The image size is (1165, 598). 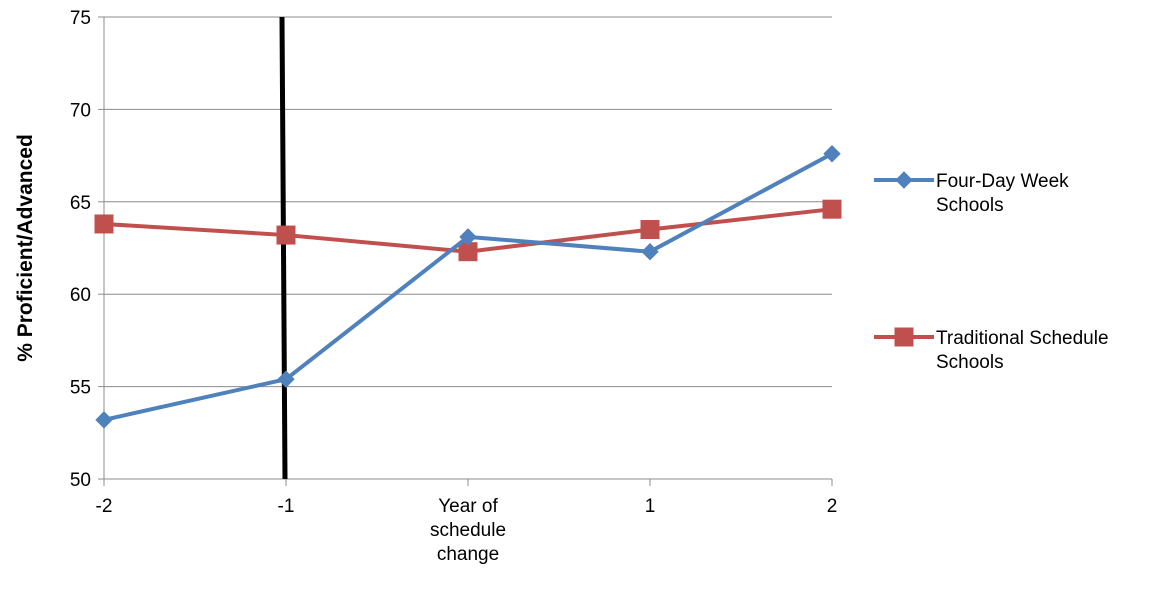 I want to click on x-tick-label: Year of schedule change, so click(x=468, y=530).